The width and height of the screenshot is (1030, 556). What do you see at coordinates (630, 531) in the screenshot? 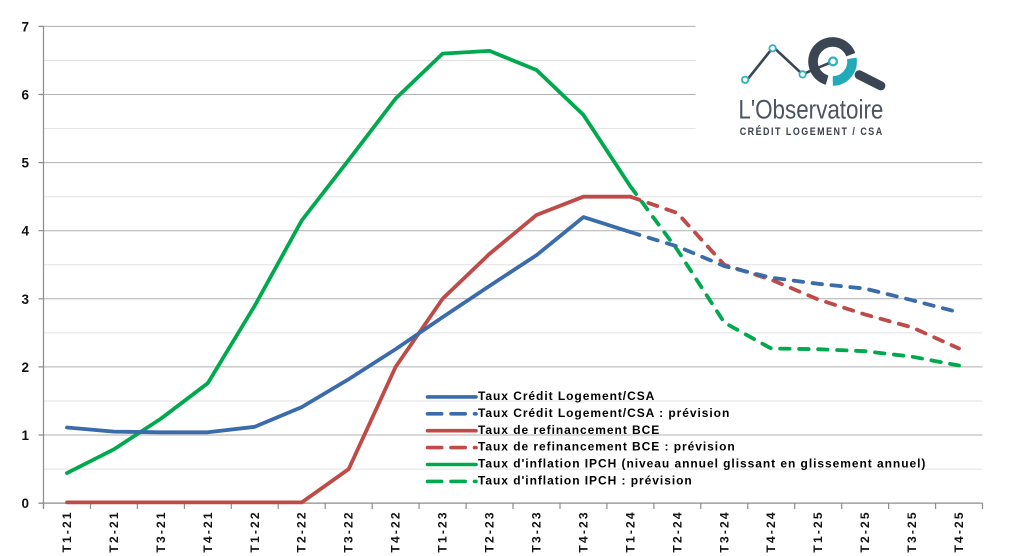
I see `svg-text: T1-24` at bounding box center [630, 531].